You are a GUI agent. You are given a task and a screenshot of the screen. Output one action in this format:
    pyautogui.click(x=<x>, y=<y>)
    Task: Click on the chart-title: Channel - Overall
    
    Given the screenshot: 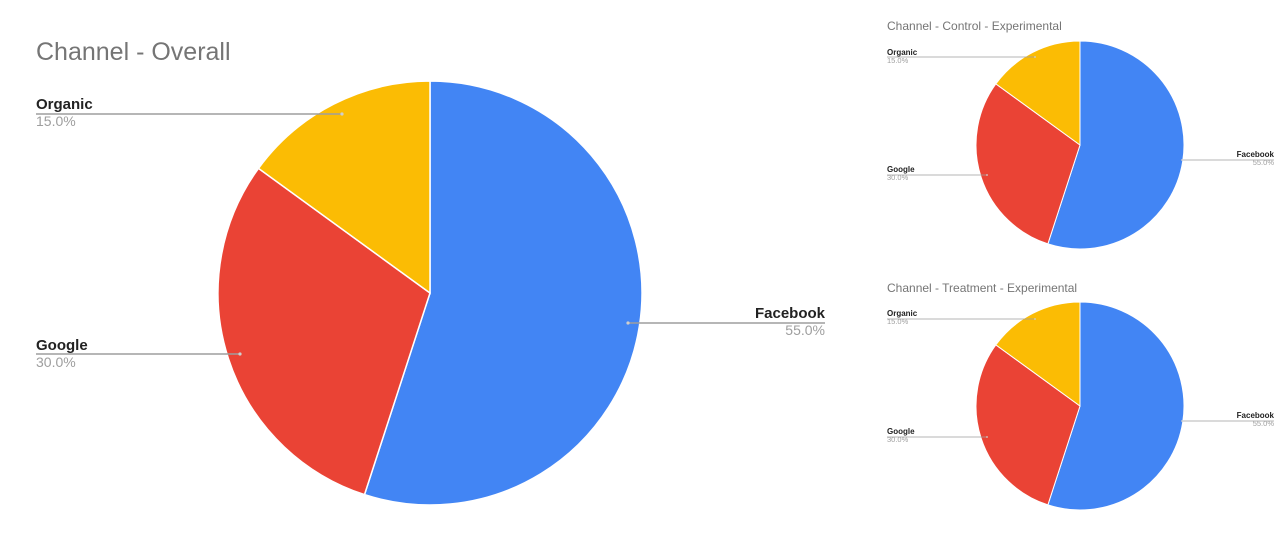 What is the action you would take?
    pyautogui.click(x=133, y=52)
    